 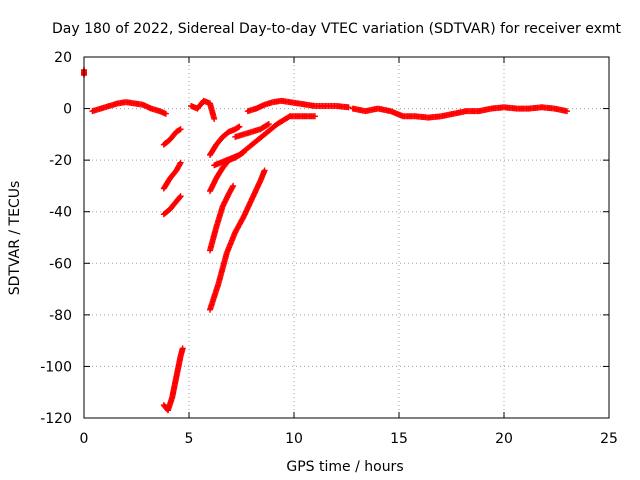 I want to click on x-tick-label: 5, so click(x=189, y=439).